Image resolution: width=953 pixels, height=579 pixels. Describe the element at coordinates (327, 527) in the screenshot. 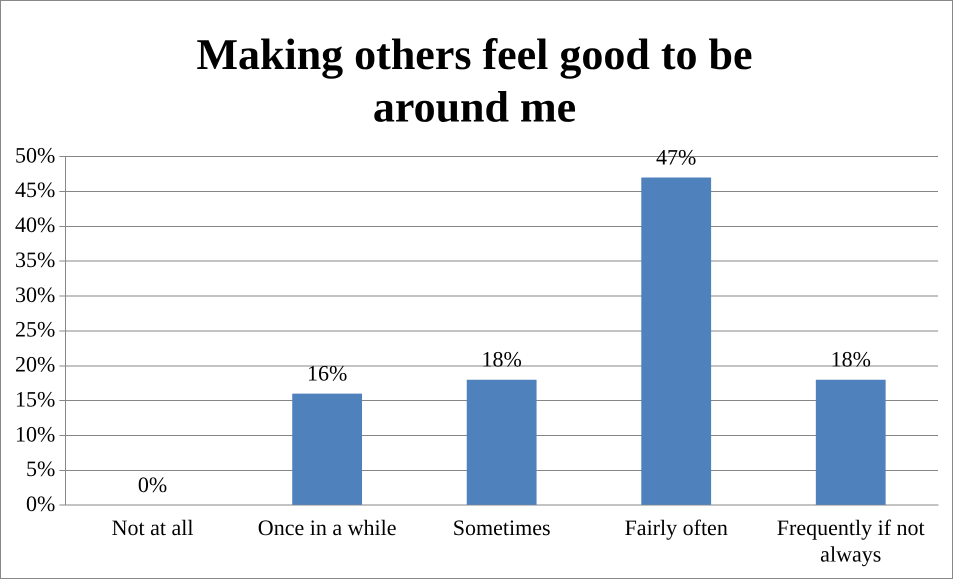

I see `x-tick-label: Once in a while` at that location.